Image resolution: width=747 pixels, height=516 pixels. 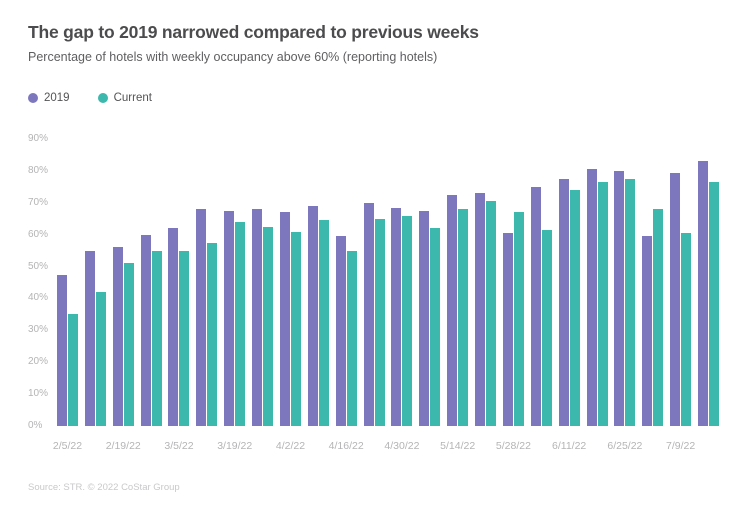 I want to click on x-axis-tick-label: 5/14/22, so click(x=458, y=446).